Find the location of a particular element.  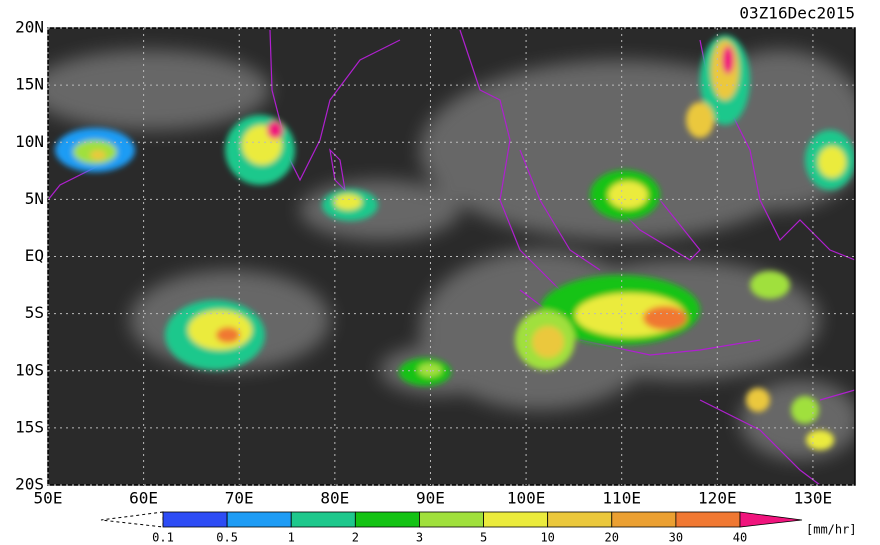

colorbar-unit: [mm/hr] is located at coordinates (831, 530).